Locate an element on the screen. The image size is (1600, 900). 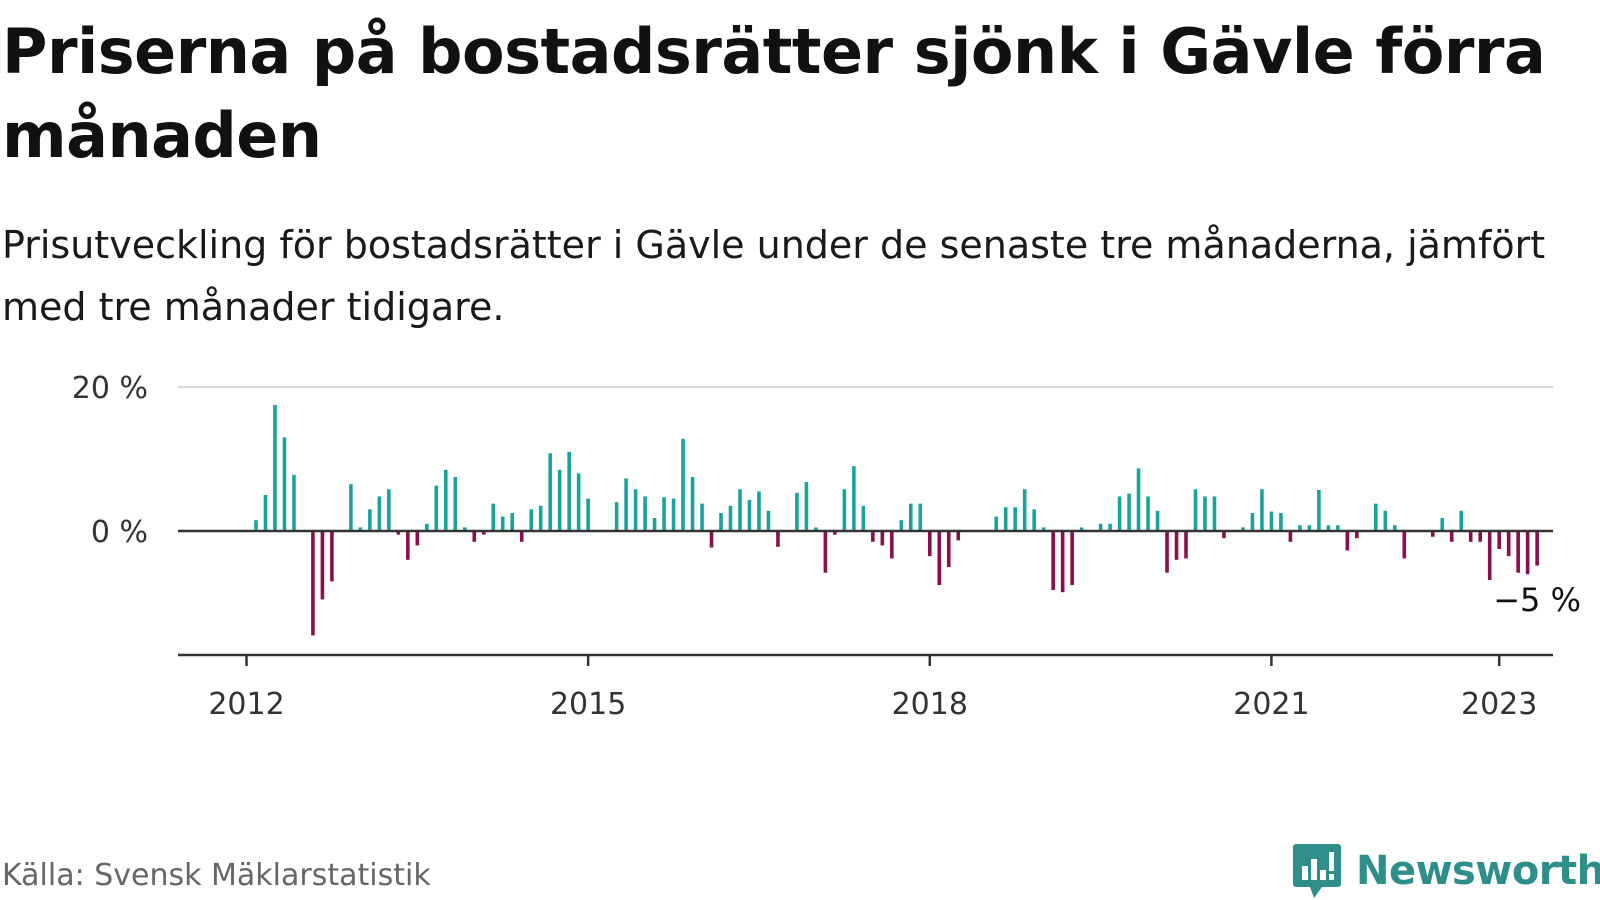
y-tick-label-0: 0 % is located at coordinates (119, 532).